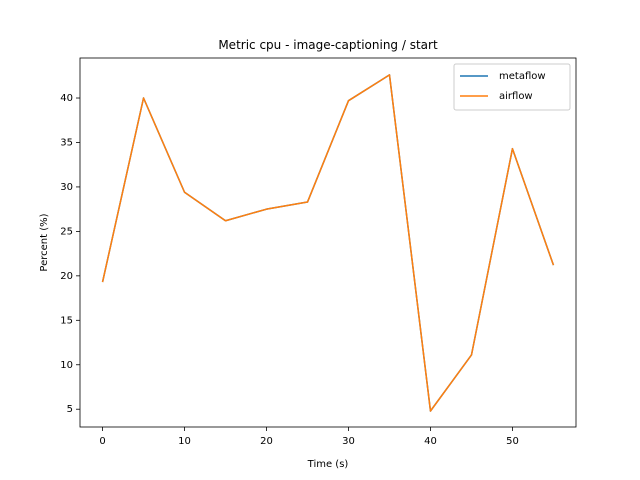 The width and height of the screenshot is (640, 480). What do you see at coordinates (328, 464) in the screenshot?
I see `x-axis-label: Time (s)` at bounding box center [328, 464].